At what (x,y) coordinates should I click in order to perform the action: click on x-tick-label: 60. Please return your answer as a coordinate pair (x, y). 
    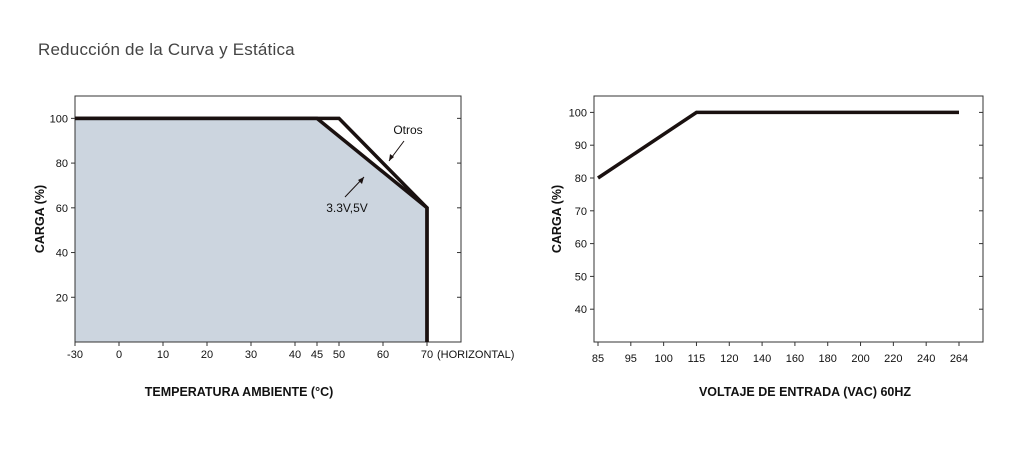
    Looking at the image, I should click on (383, 355).